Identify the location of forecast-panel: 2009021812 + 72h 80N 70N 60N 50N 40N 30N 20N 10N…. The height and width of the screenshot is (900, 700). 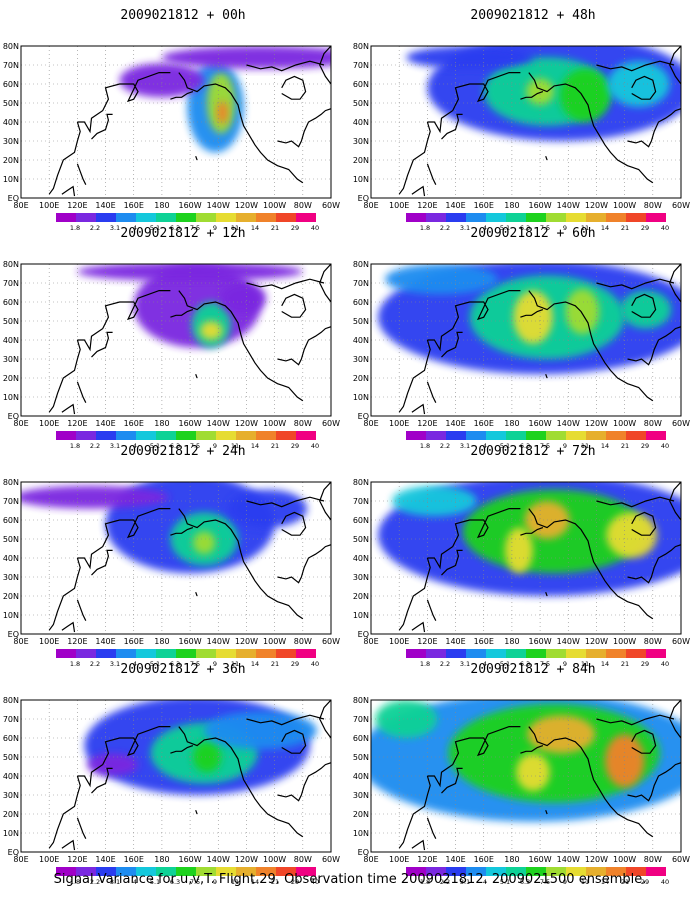
(525, 556).